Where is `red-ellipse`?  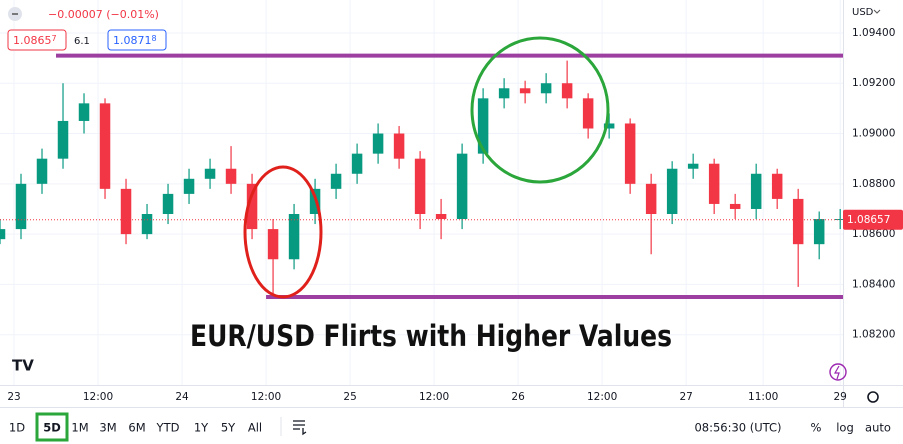 red-ellipse is located at coordinates (283, 232).